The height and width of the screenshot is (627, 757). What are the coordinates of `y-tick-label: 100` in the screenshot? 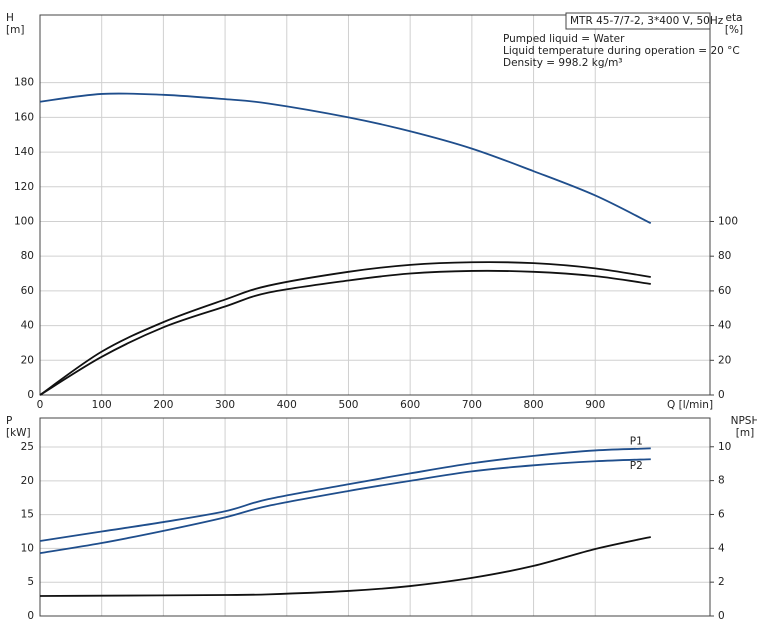 It's located at (24, 221).